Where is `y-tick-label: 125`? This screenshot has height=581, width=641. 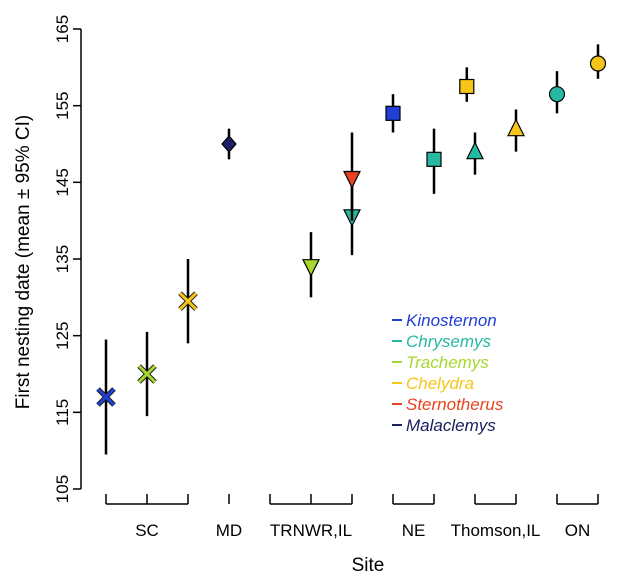
y-tick-label: 125 is located at coordinates (62, 335).